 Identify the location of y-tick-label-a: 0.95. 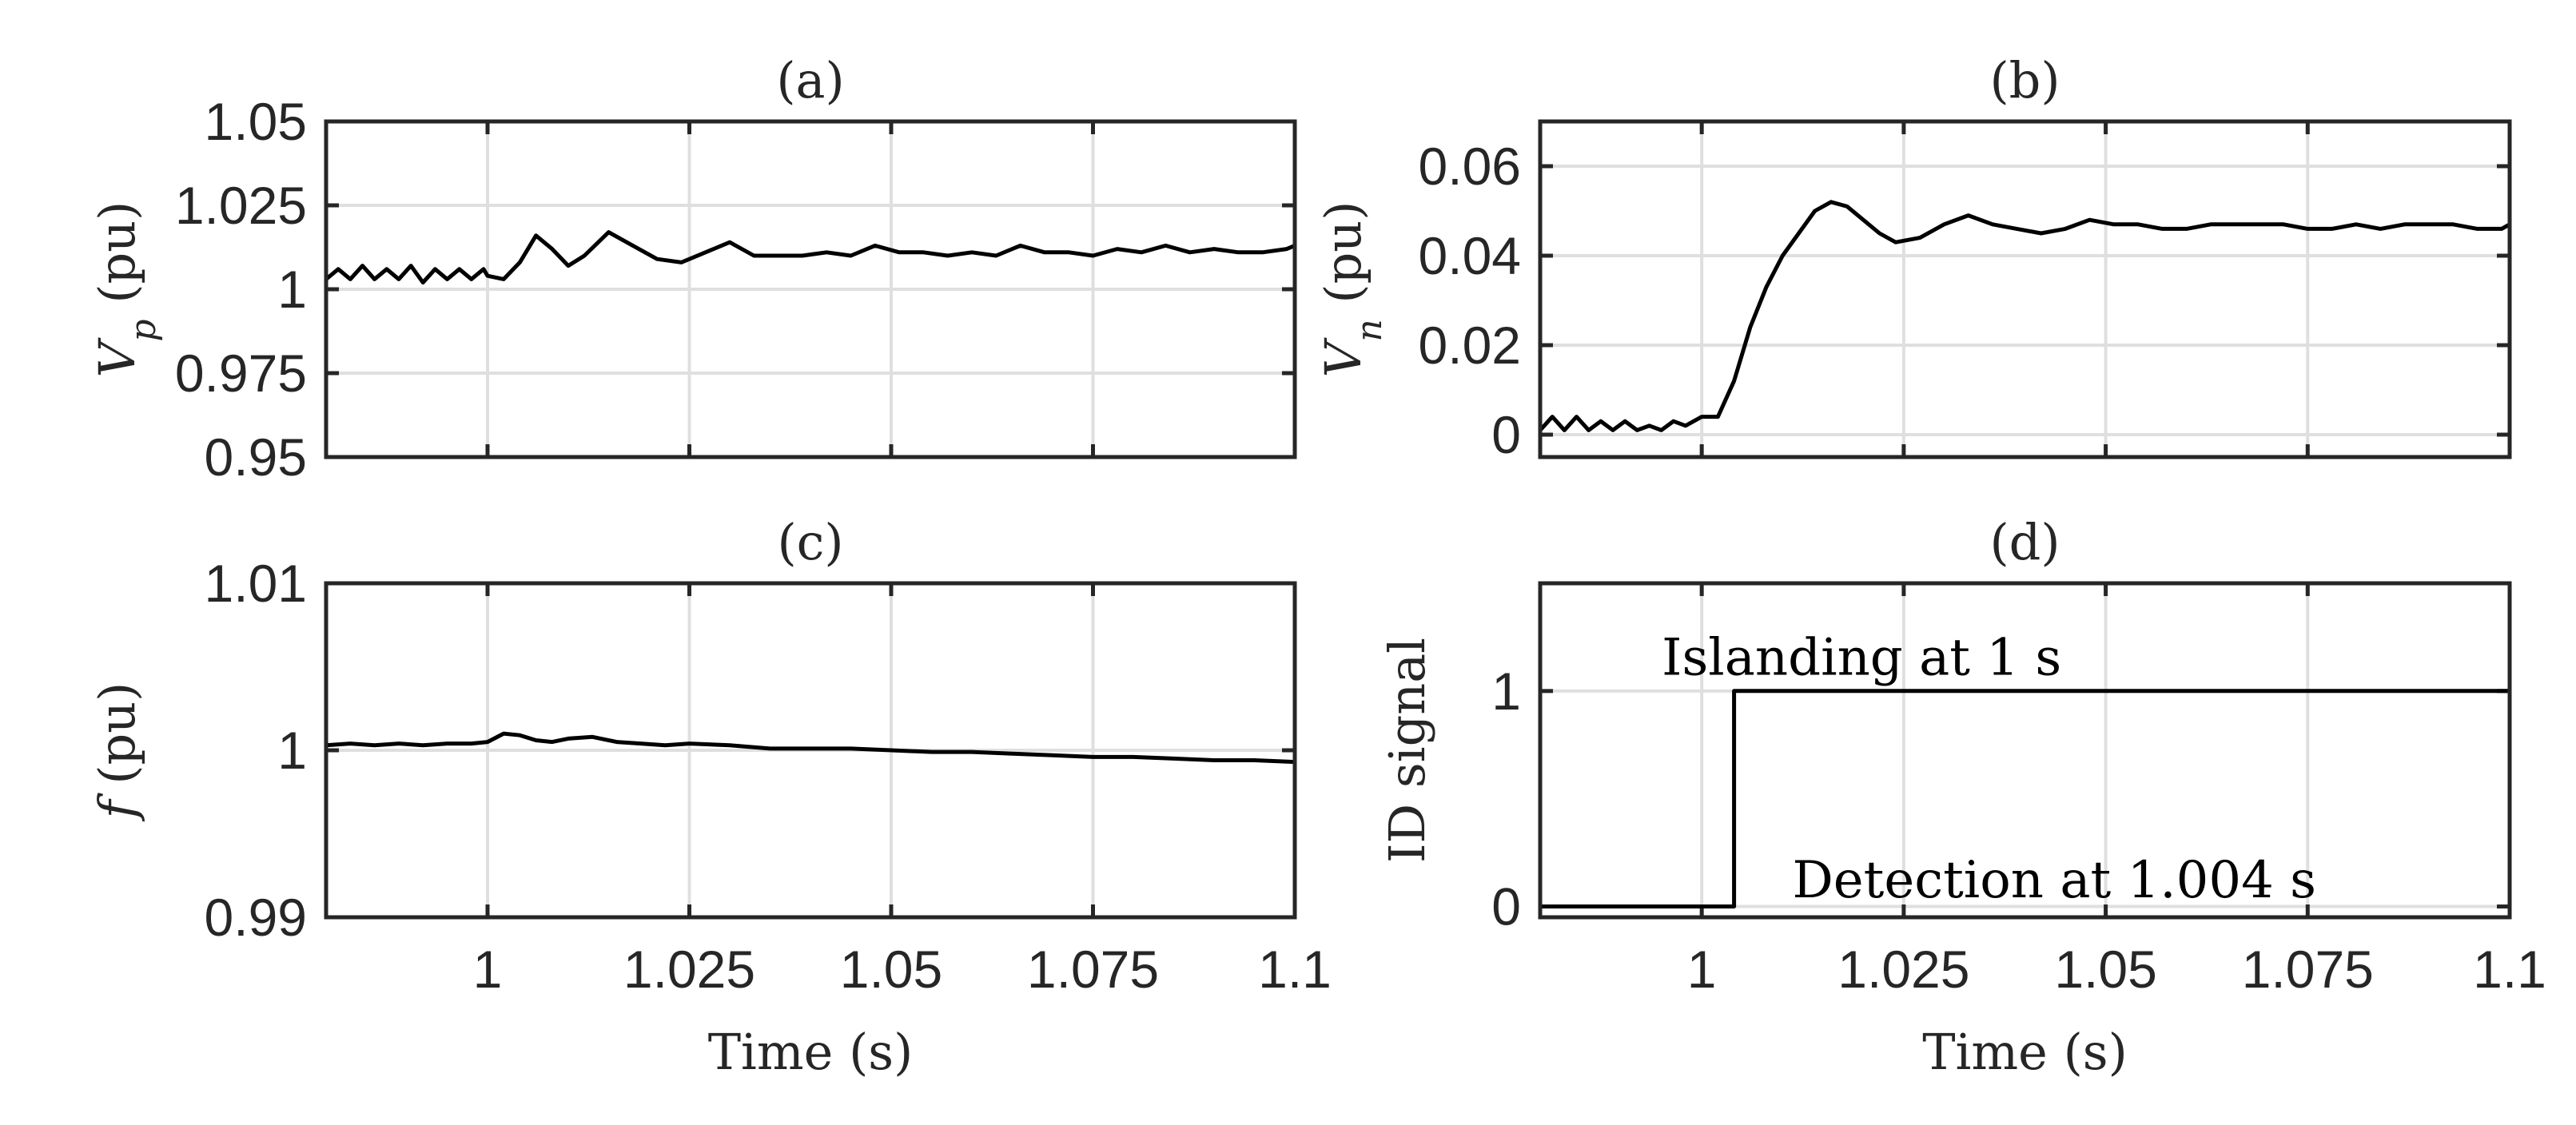
(256, 457).